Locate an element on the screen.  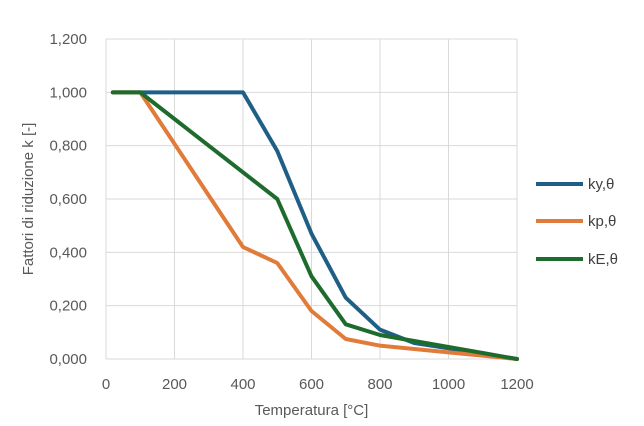
x-axis-ticks: 0 200 400 600 800 1000 1200 is located at coordinates (318, 384).